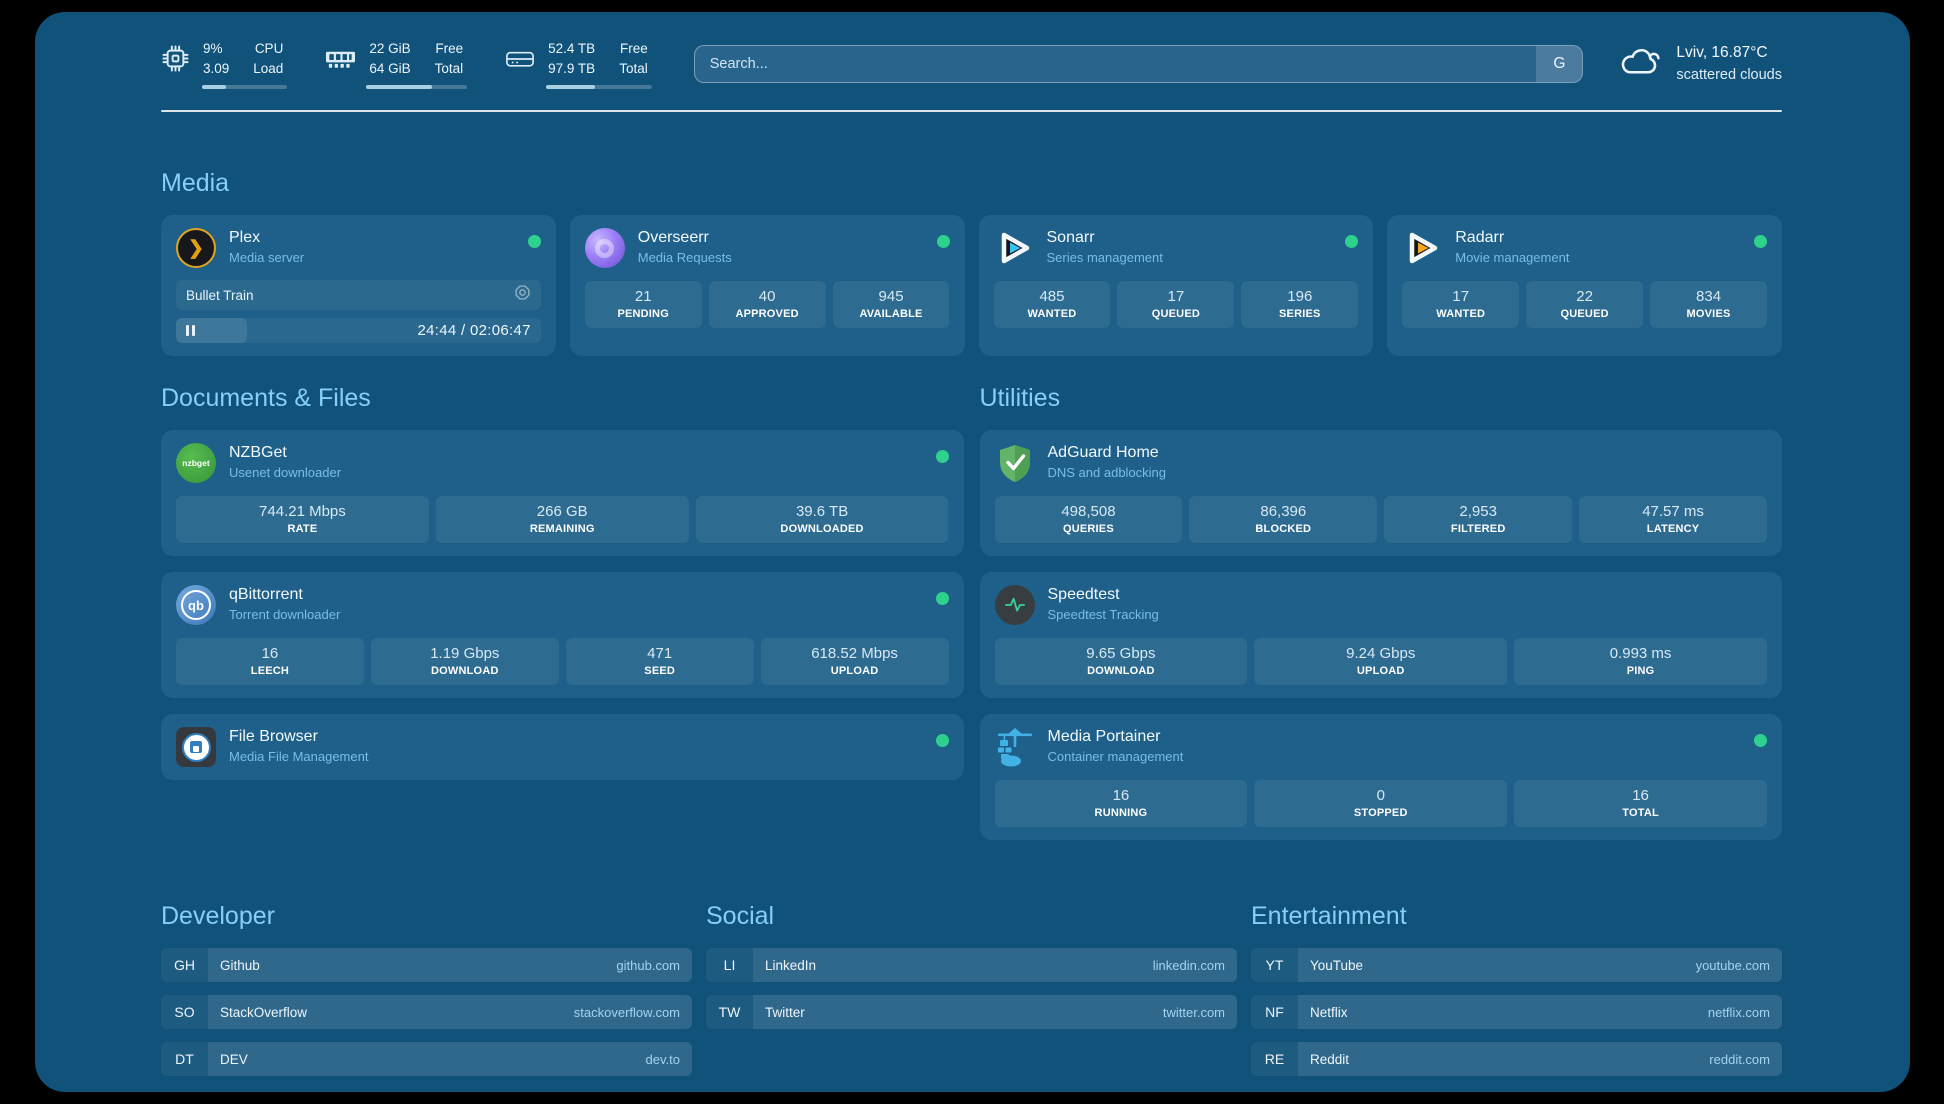  What do you see at coordinates (1052, 305) in the screenshot?
I see `stat-wanted: 485 WANTED` at bounding box center [1052, 305].